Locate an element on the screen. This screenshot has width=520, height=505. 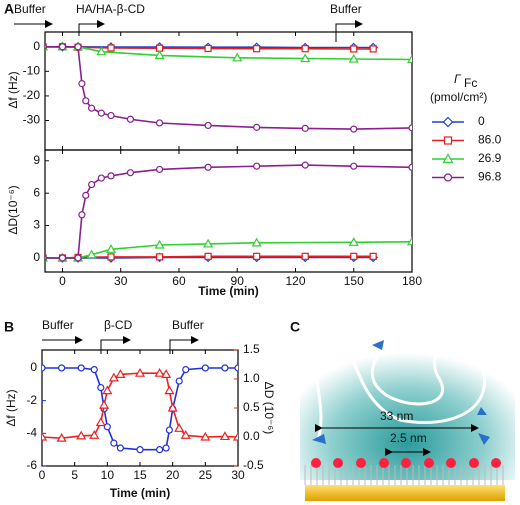
legend-label: 96.8 is located at coordinates (490, 177).